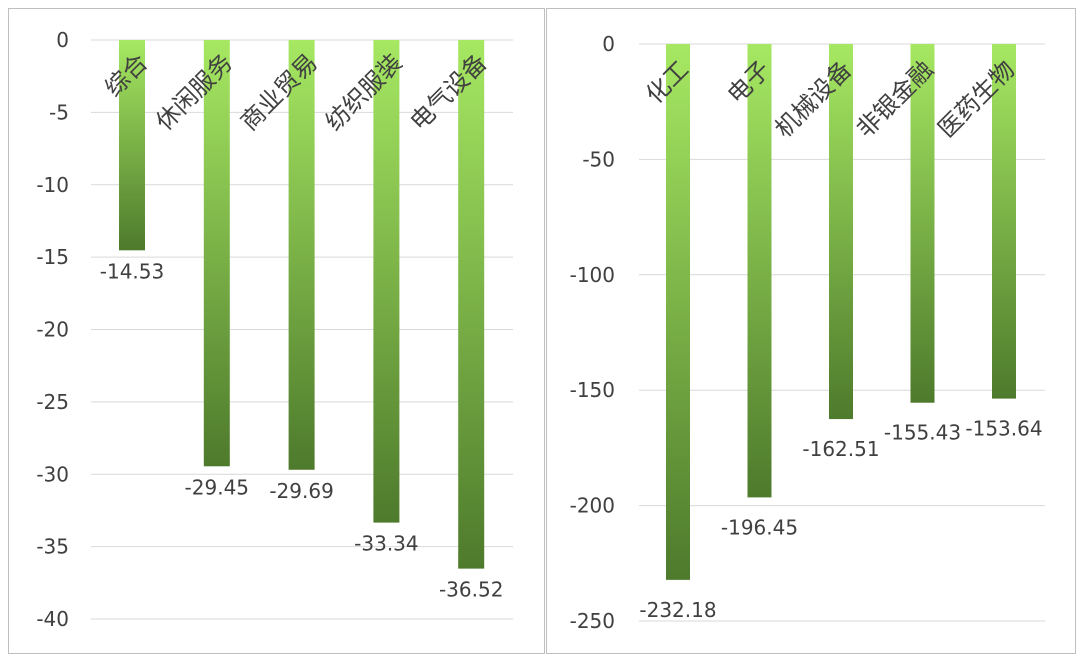  Describe the element at coordinates (59, 112) in the screenshot. I see `y-tick-label: -5` at that location.